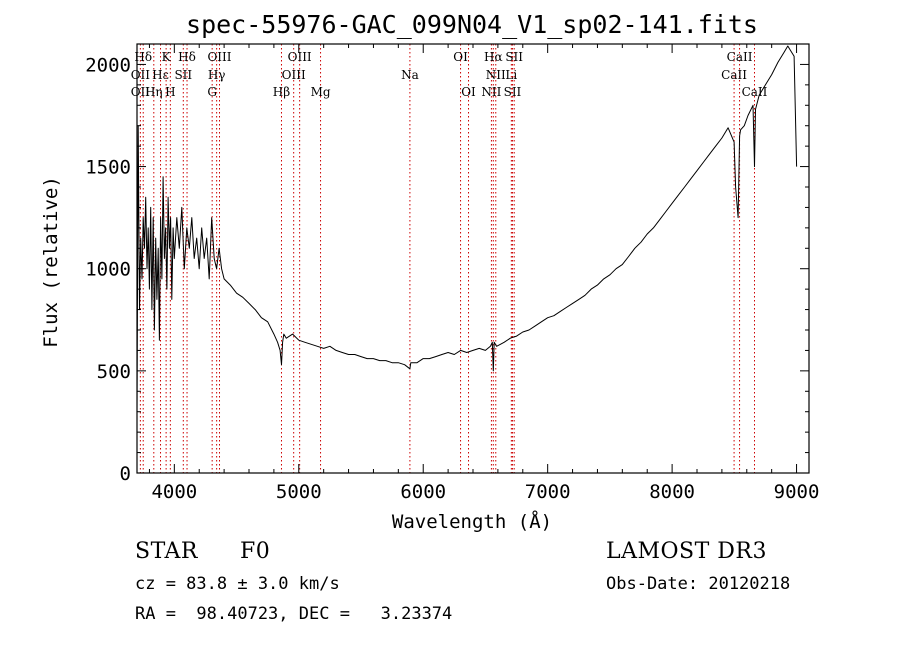 This screenshot has height=649, width=900. What do you see at coordinates (294, 614) in the screenshot?
I see `coordinates: RA = 98.40723, DEC = 3.23374` at bounding box center [294, 614].